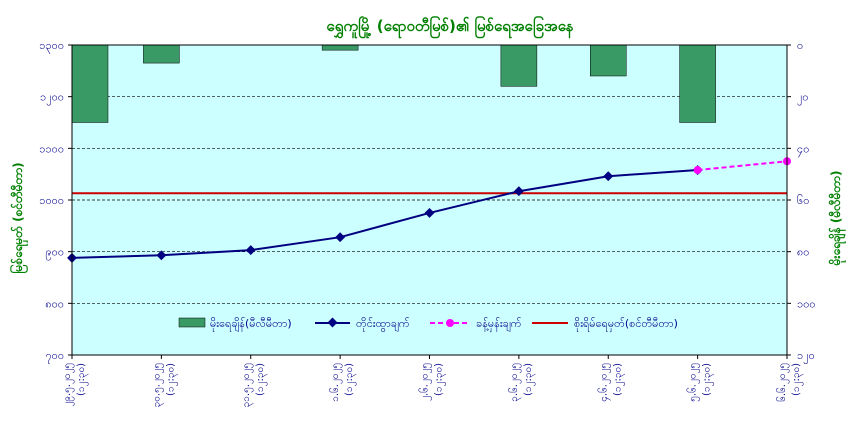  Describe the element at coordinates (626, 324) in the screenshot. I see `legend-label-warning: စိုးရိမ်ရေမှတ်(စင်တီမီတာ)` at that location.